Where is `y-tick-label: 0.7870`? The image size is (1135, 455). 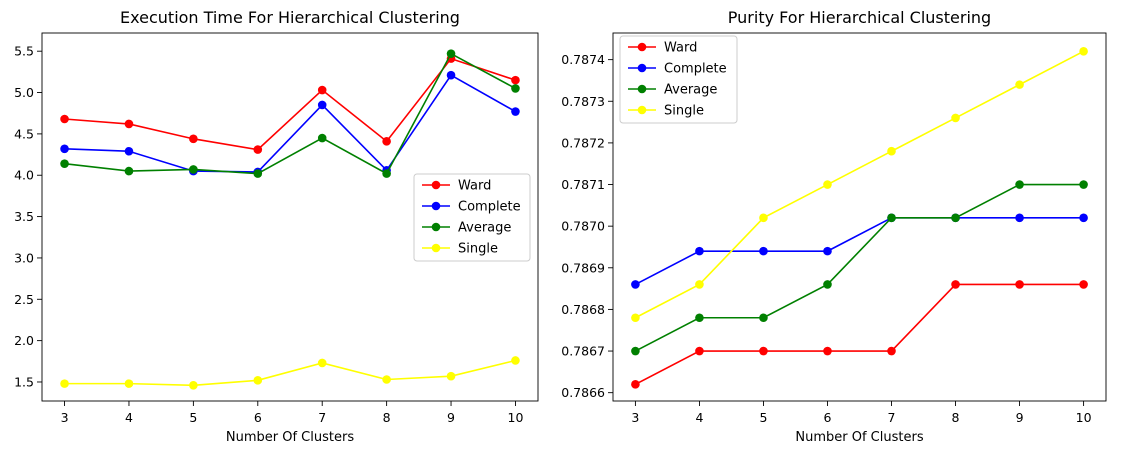 y-tick-label: 0.7870 is located at coordinates (583, 226).